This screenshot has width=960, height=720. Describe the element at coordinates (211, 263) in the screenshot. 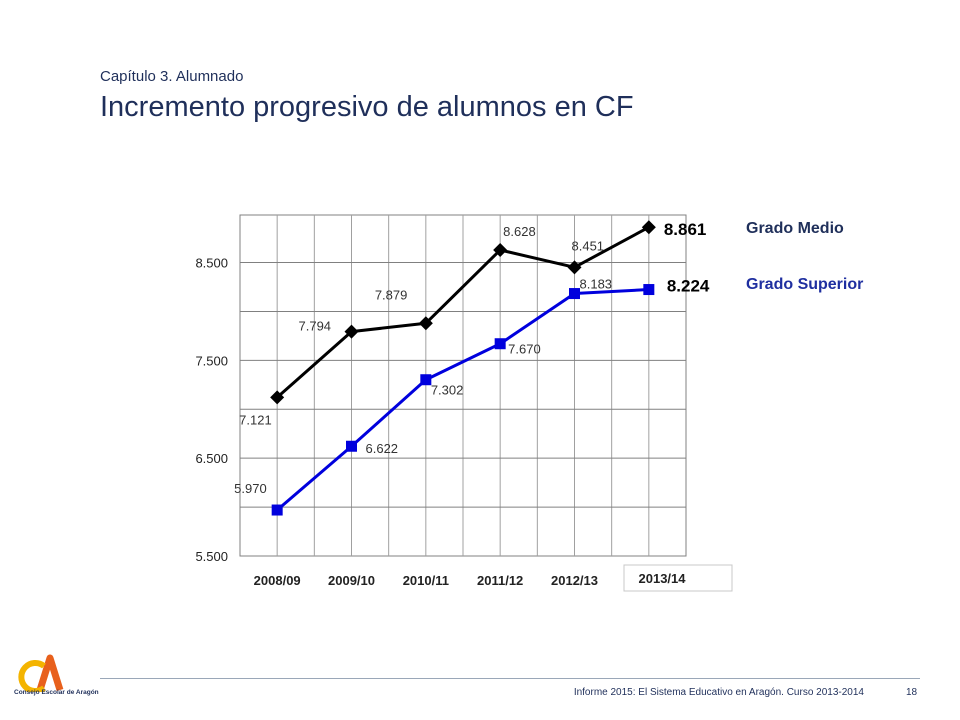

I see `y-tick-label: 8.500` at that location.